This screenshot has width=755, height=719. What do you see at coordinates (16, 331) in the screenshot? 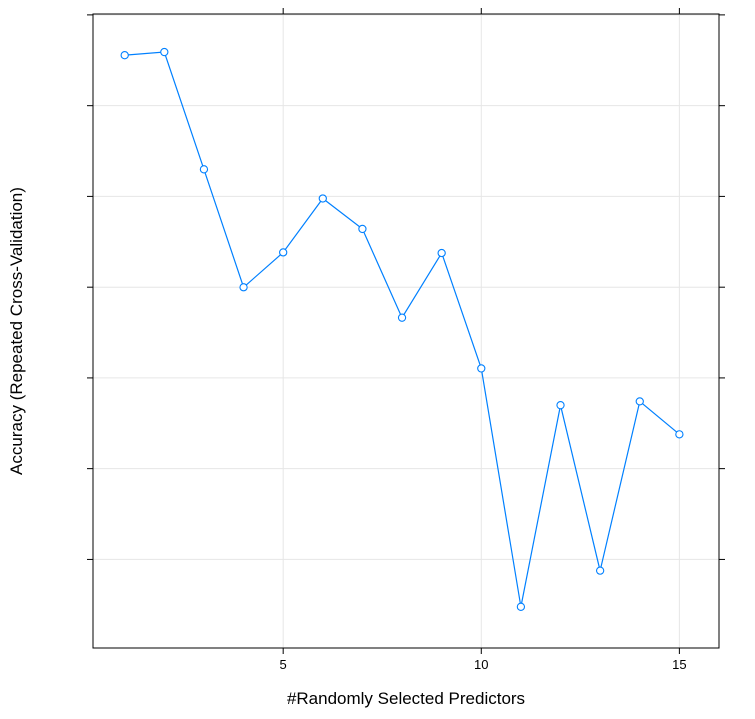
I see `y-axis-label: Accuracy (Repeated Cross-Validation)` at bounding box center [16, 331].